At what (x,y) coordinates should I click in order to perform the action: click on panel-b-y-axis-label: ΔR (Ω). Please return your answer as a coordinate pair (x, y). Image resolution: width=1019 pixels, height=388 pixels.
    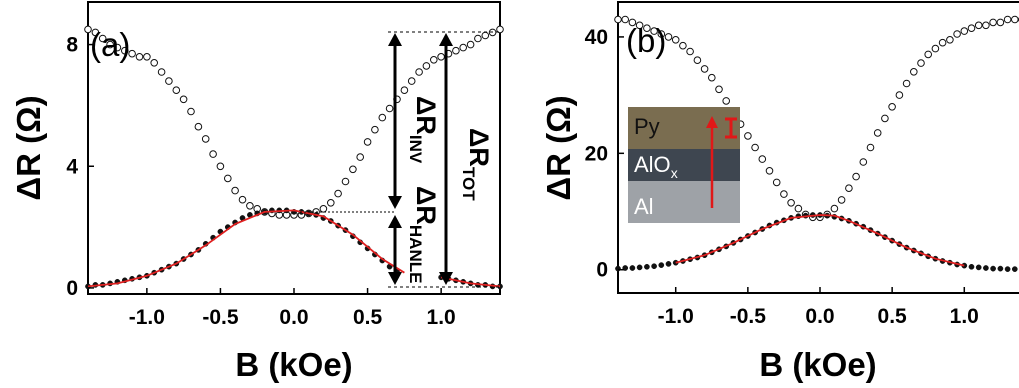
    Looking at the image, I should click on (558, 147).